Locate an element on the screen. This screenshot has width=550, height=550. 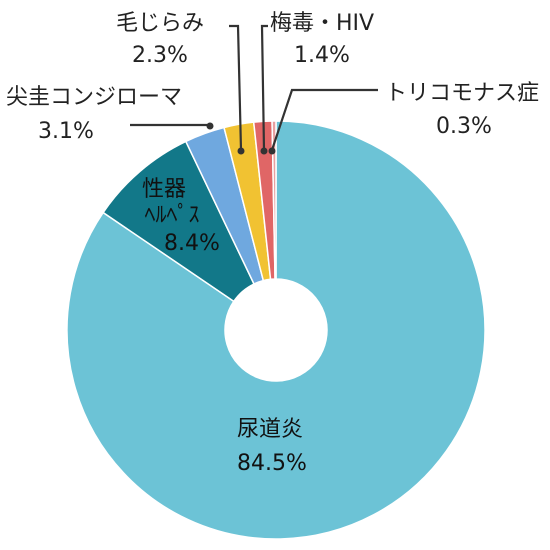
slice-label-herpes-name-line1: 性器 is located at coordinates (164, 189).